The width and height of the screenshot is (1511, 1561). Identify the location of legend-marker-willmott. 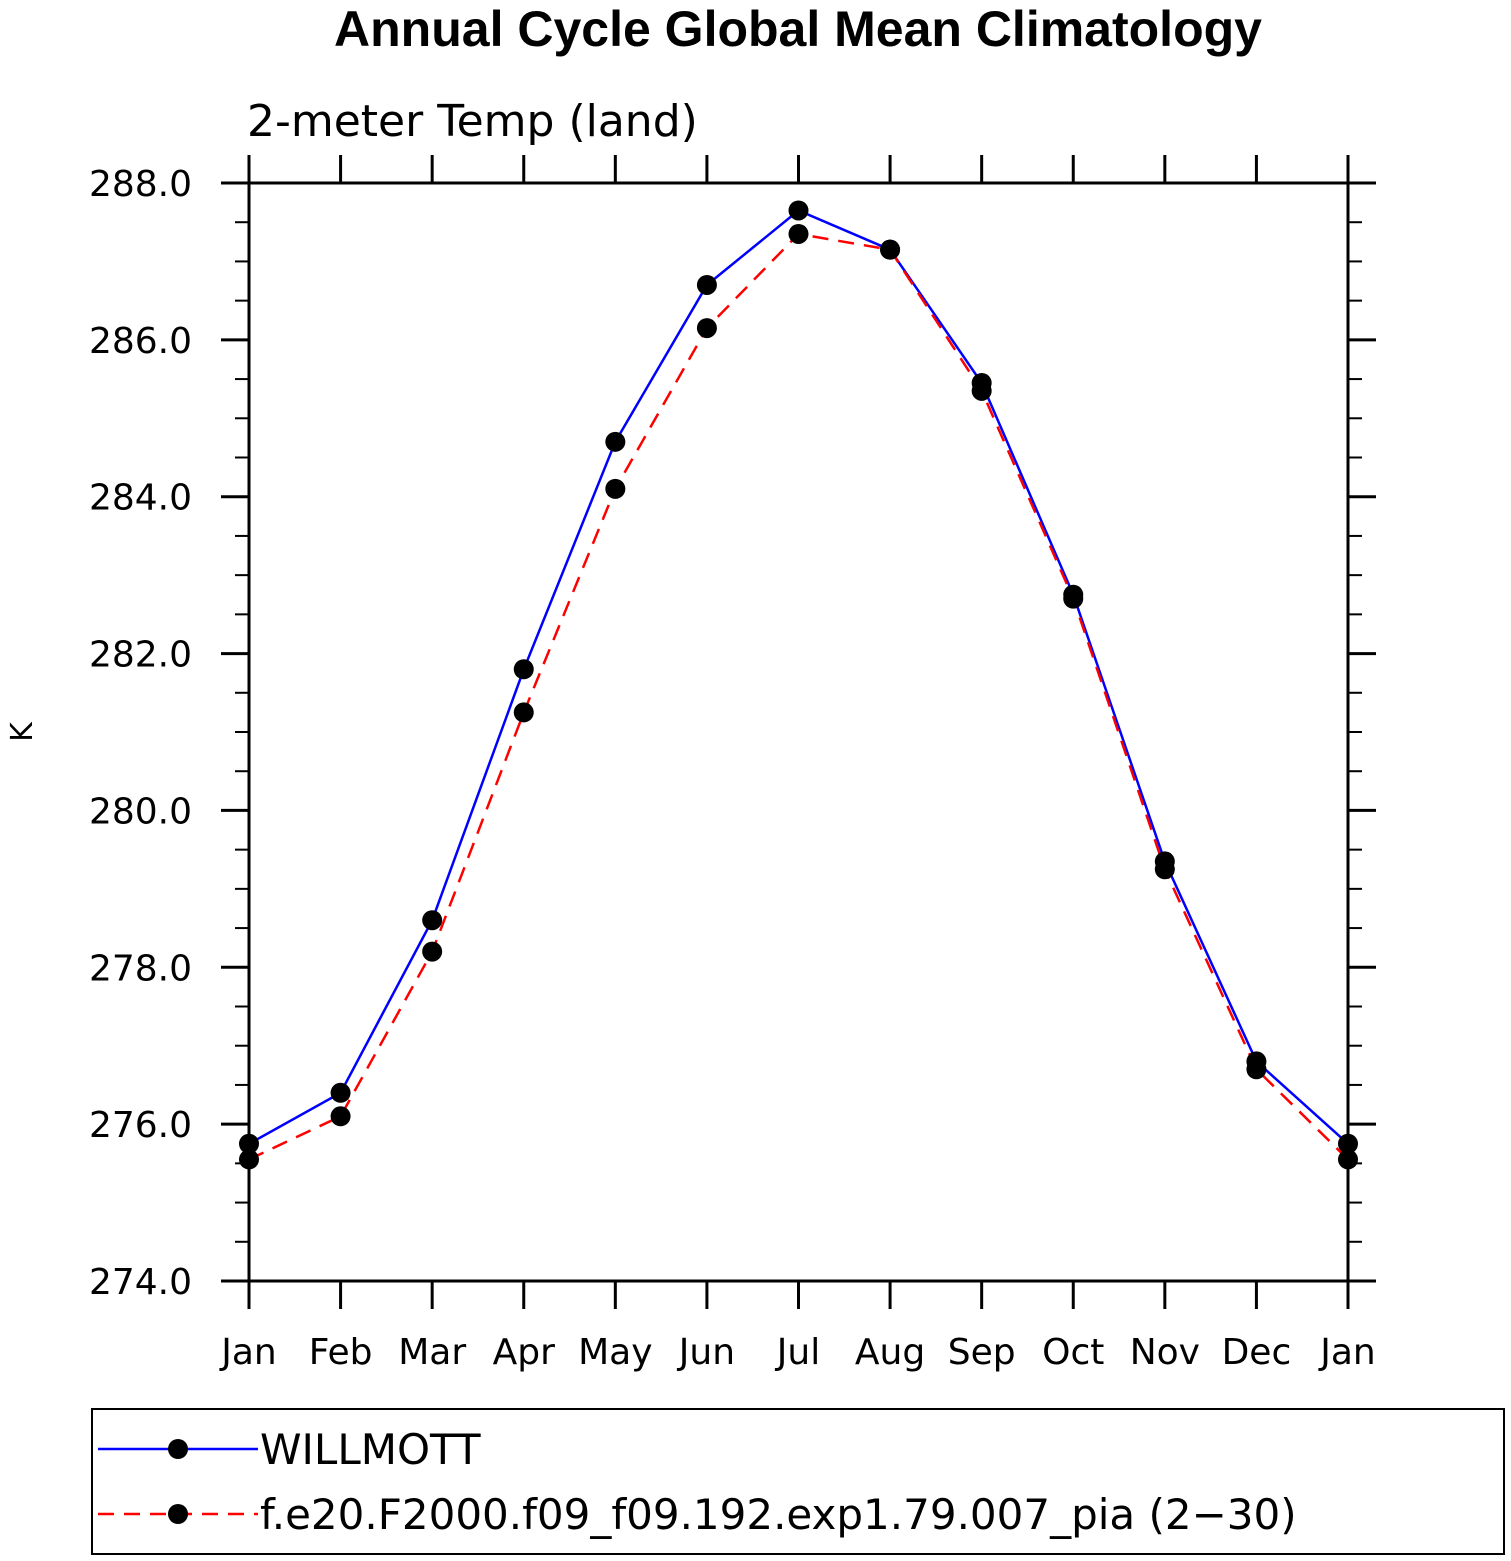
(178, 1449).